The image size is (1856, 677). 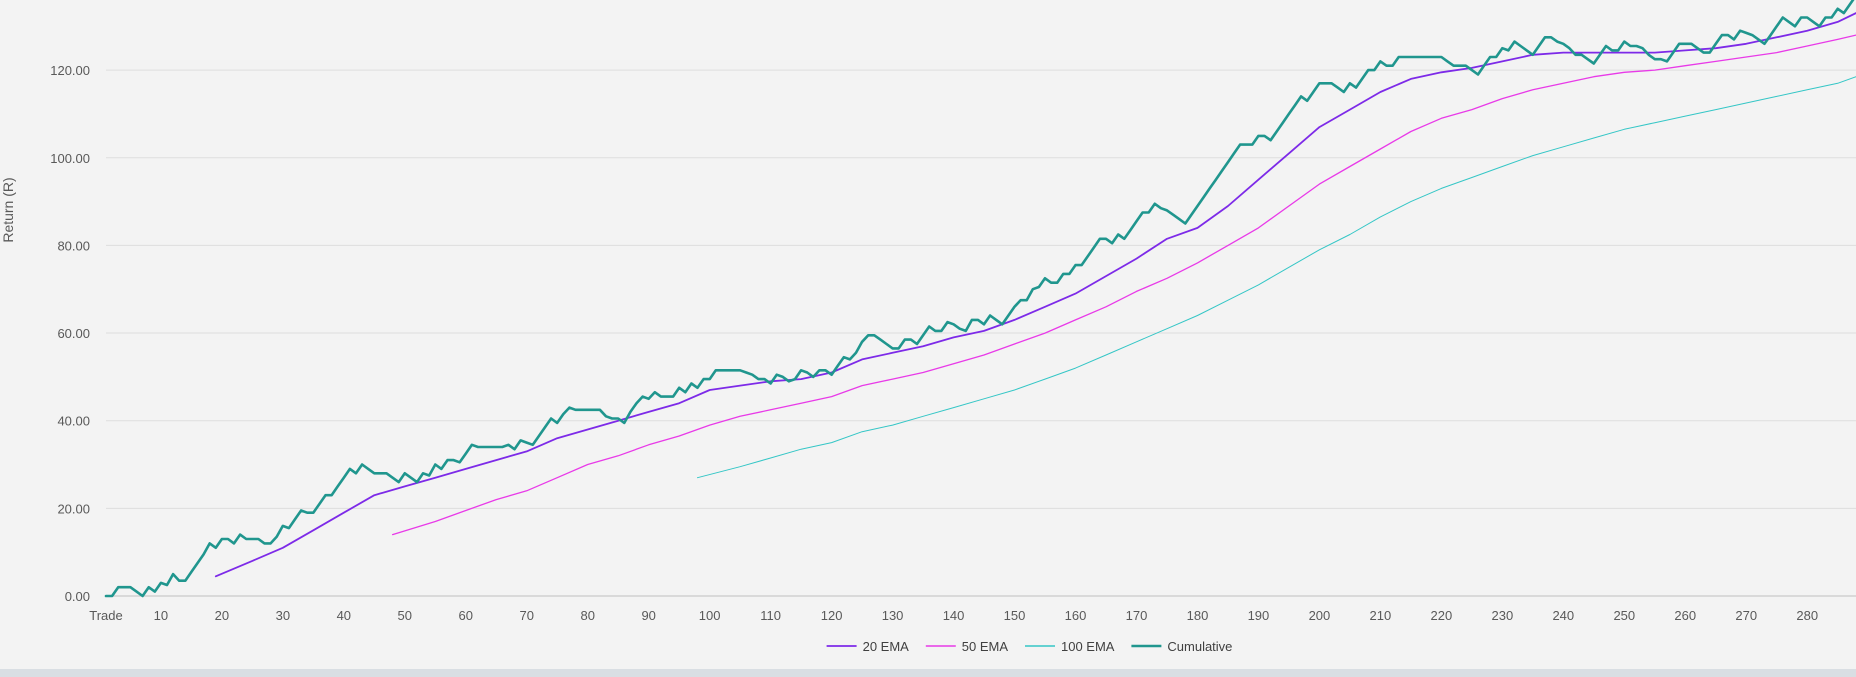 I want to click on x-tick-label: 70, so click(x=526, y=615).